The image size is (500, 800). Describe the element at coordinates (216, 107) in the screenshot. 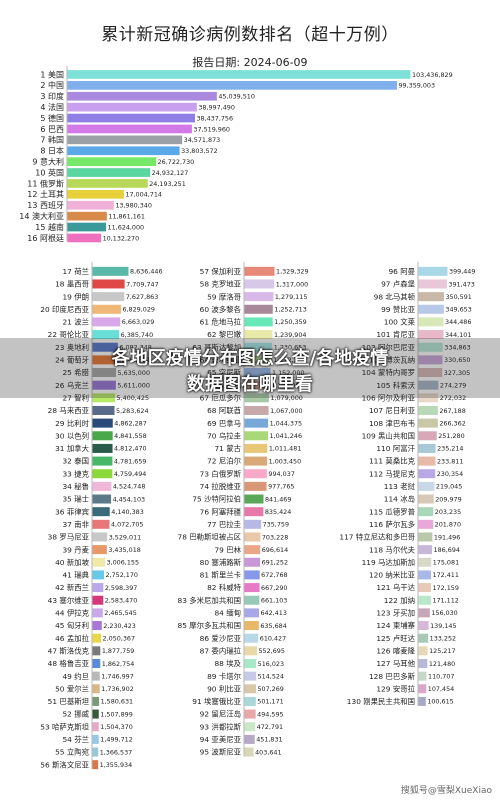

I see `value-label: 38,997,490` at that location.